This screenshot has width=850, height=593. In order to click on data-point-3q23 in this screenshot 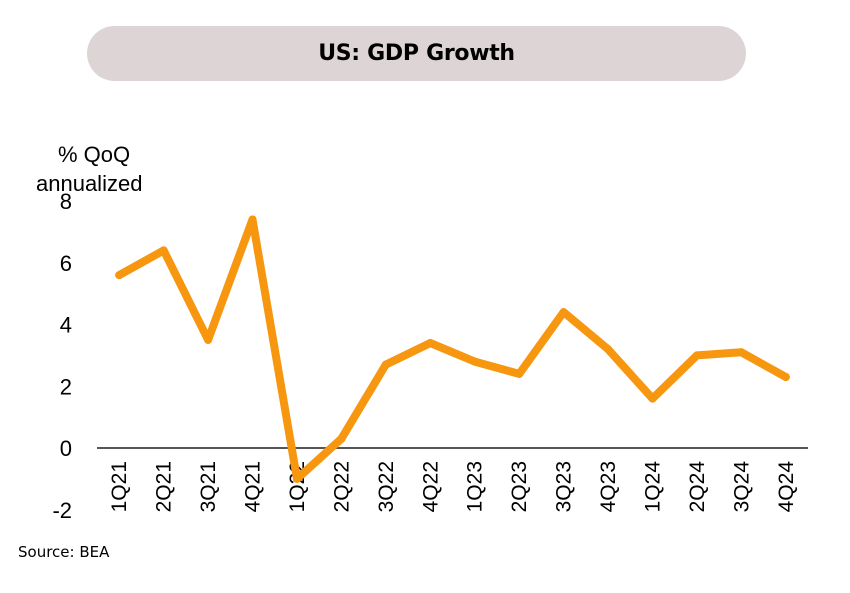, I will do `click(563, 312)`.